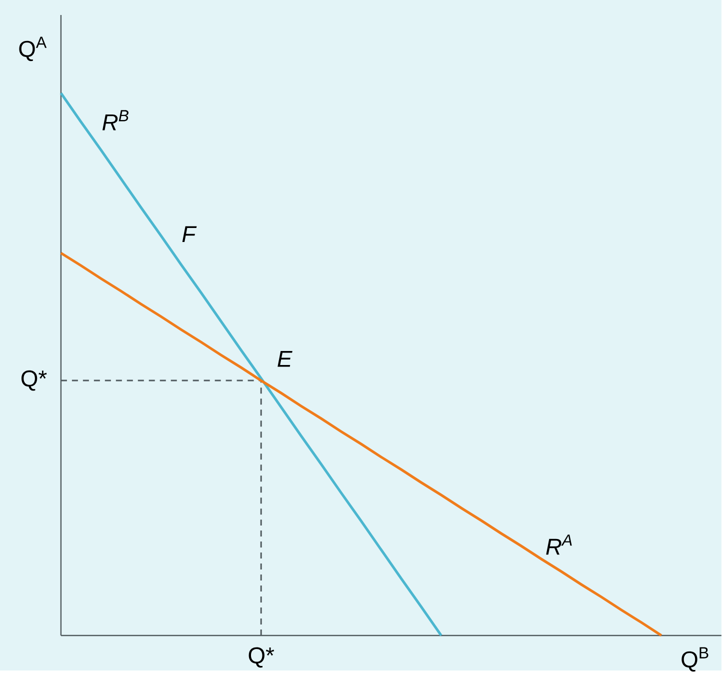  What do you see at coordinates (33, 49) in the screenshot?
I see `y-axis-title: Q$^{A}$` at bounding box center [33, 49].